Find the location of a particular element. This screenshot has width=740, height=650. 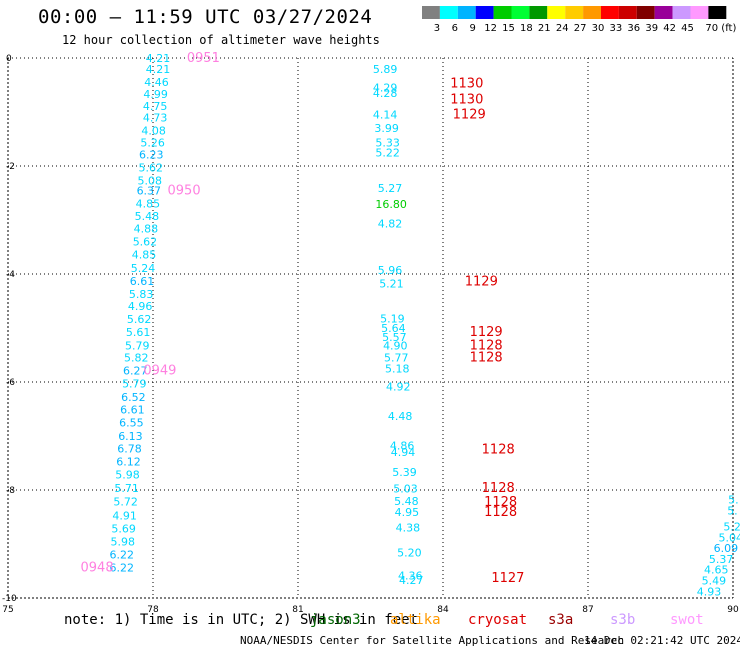

wave-height-label: 5.04 is located at coordinates (729, 537).